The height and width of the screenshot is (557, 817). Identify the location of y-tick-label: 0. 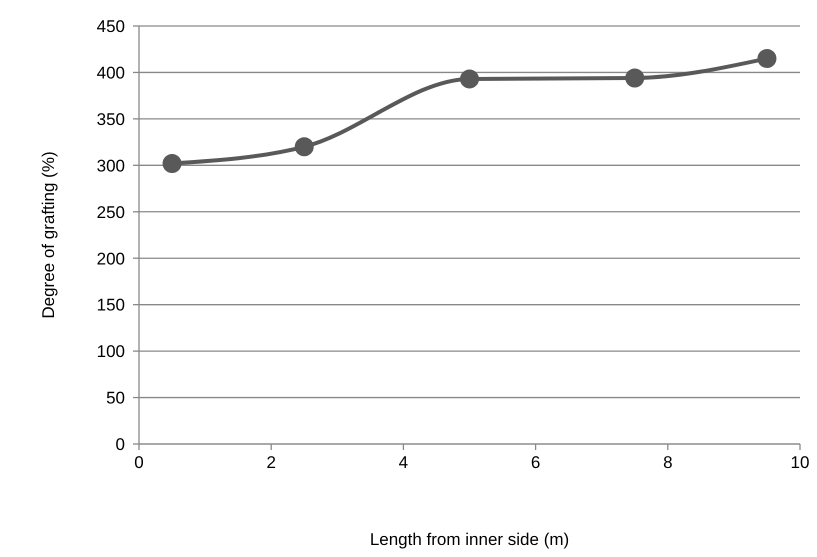
(120, 444).